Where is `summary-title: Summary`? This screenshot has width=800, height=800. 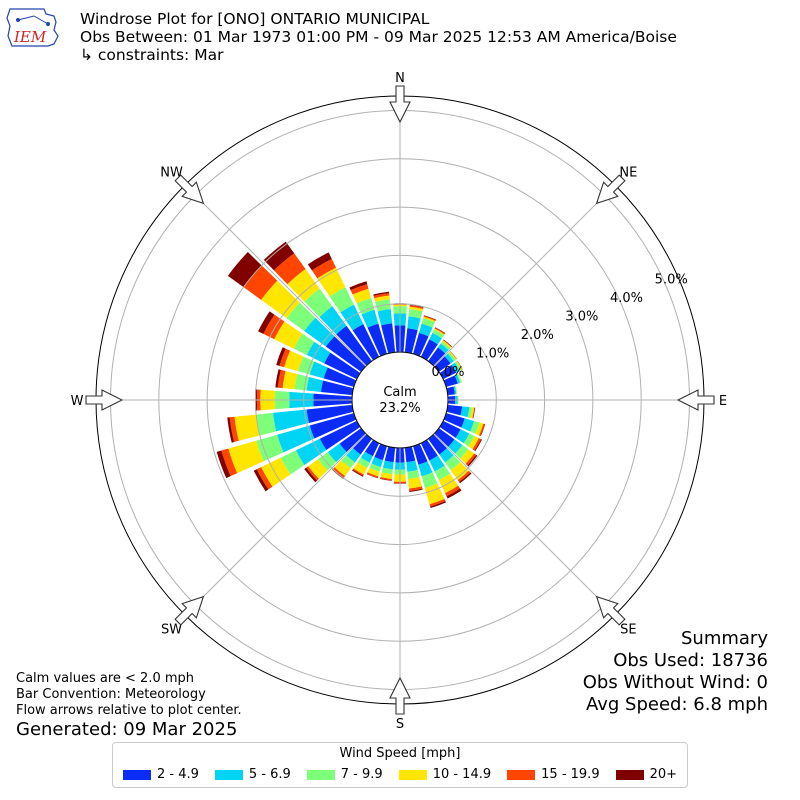 summary-title: Summary is located at coordinates (724, 638).